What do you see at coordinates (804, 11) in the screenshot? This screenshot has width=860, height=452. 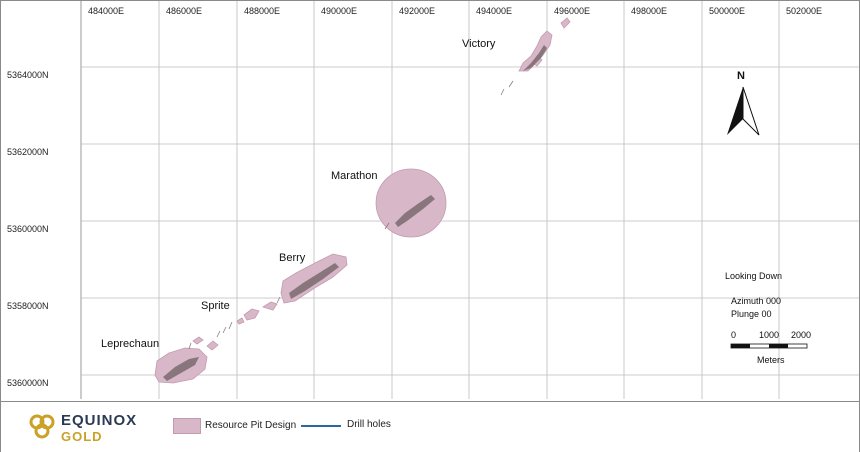 I see `easting-label: 502000E` at bounding box center [804, 11].